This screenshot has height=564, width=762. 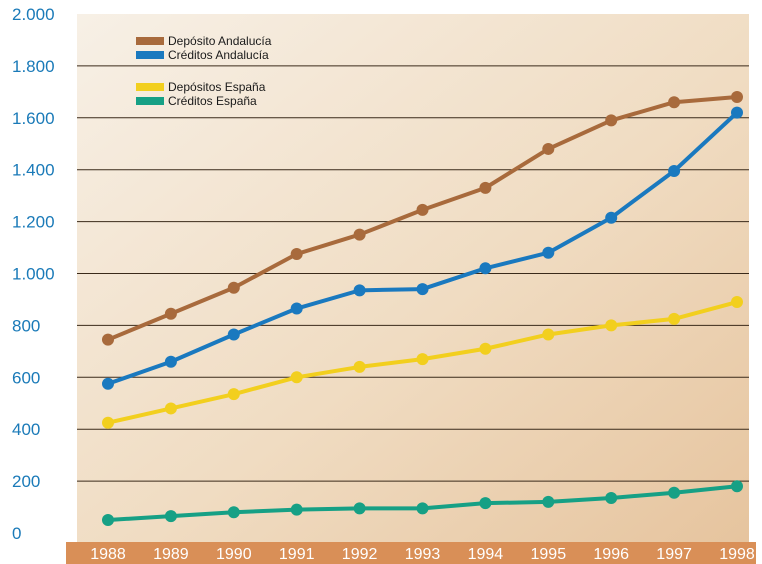 I want to click on legend-label: Créditos España, so click(x=212, y=101).